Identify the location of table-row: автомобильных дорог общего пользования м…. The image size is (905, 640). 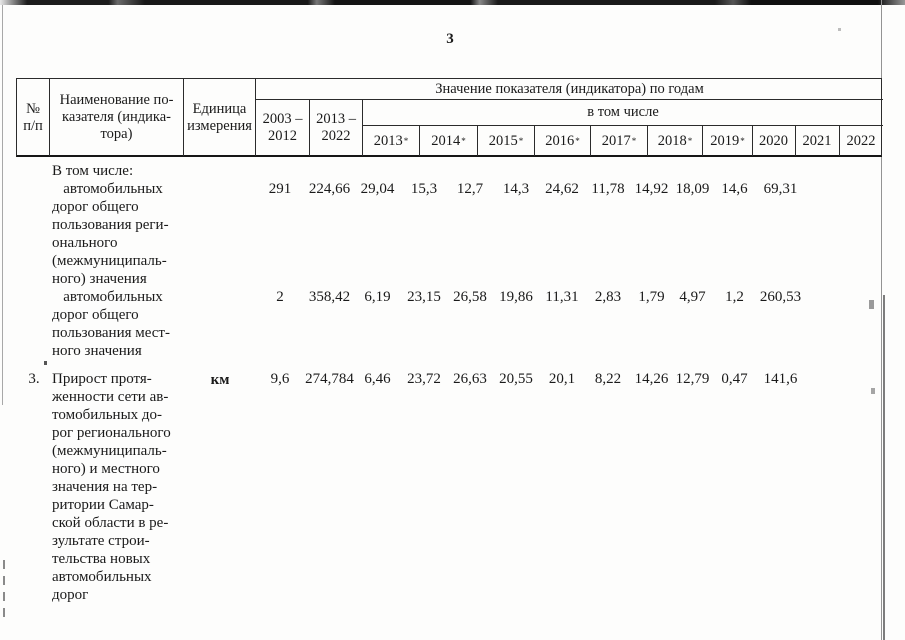
(452, 324).